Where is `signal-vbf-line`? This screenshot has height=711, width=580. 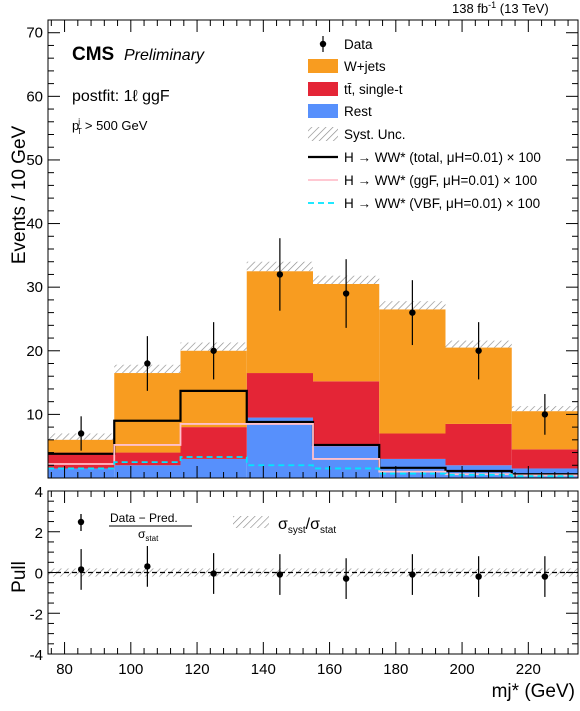 signal-vbf-line is located at coordinates (313, 466).